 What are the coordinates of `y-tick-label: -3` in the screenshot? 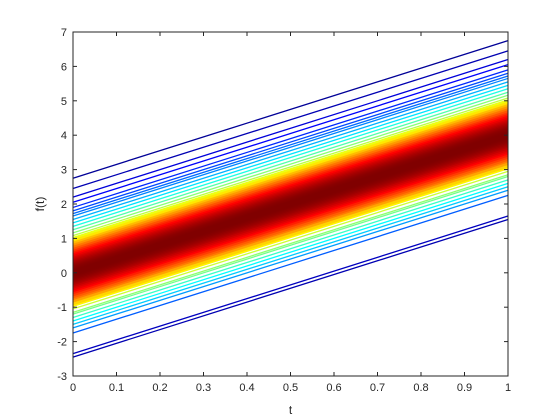 It's located at (62, 377).